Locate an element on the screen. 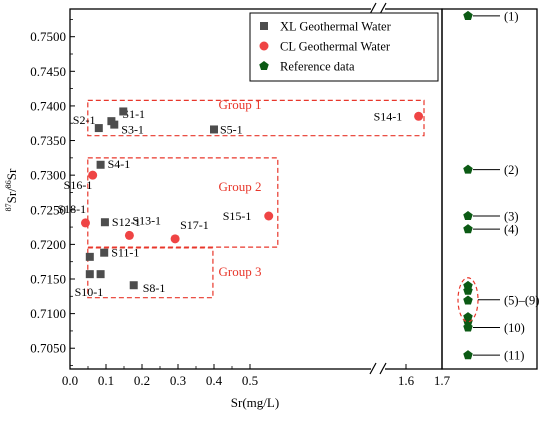 This screenshot has width=550, height=422. reference-label: (5)–(9) is located at coordinates (521, 300).